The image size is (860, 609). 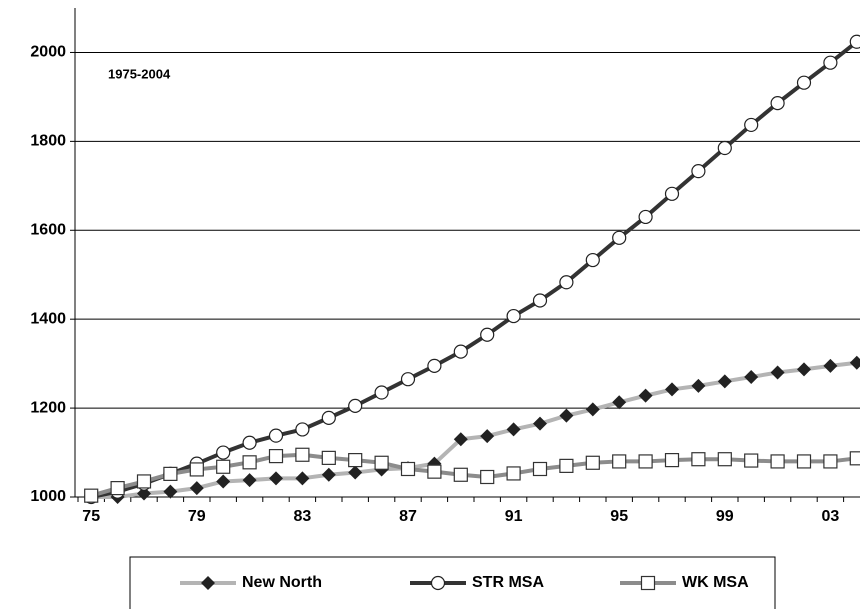 What do you see at coordinates (715, 582) in the screenshot?
I see `legend-label: WK MSA` at bounding box center [715, 582].